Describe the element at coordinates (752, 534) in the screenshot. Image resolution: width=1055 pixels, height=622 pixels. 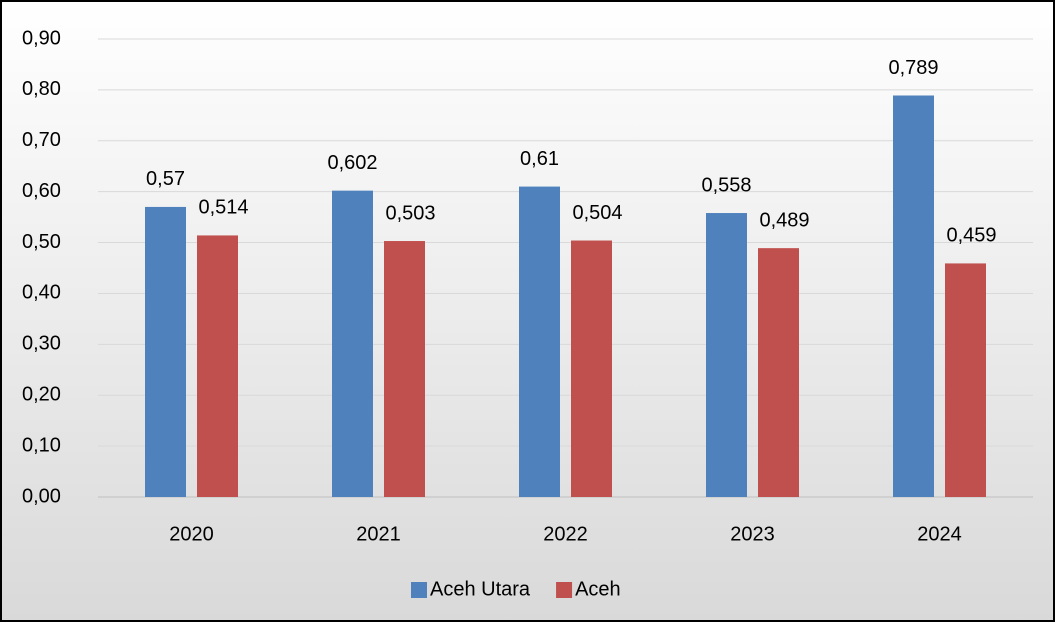
I see `x-tick-label: 2023` at that location.